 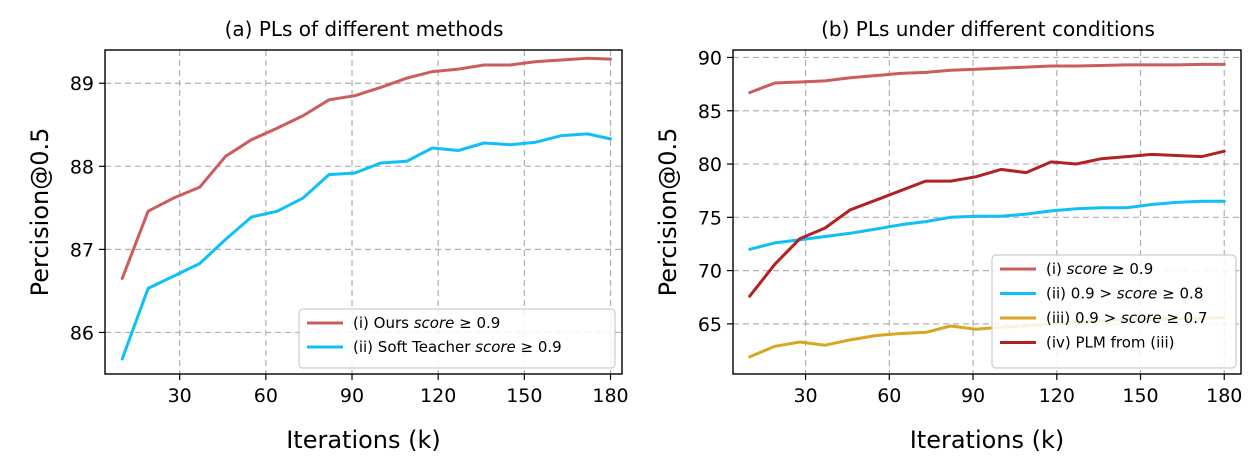 What do you see at coordinates (82, 167) in the screenshot?
I see `y-tick-label: 88` at bounding box center [82, 167].